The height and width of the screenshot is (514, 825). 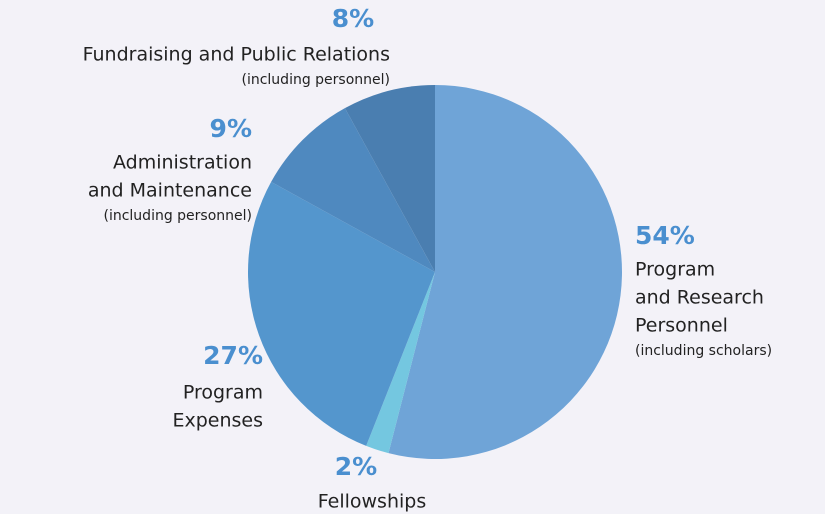 What do you see at coordinates (356, 466) in the screenshot?
I see `percent-label: 2%` at bounding box center [356, 466].